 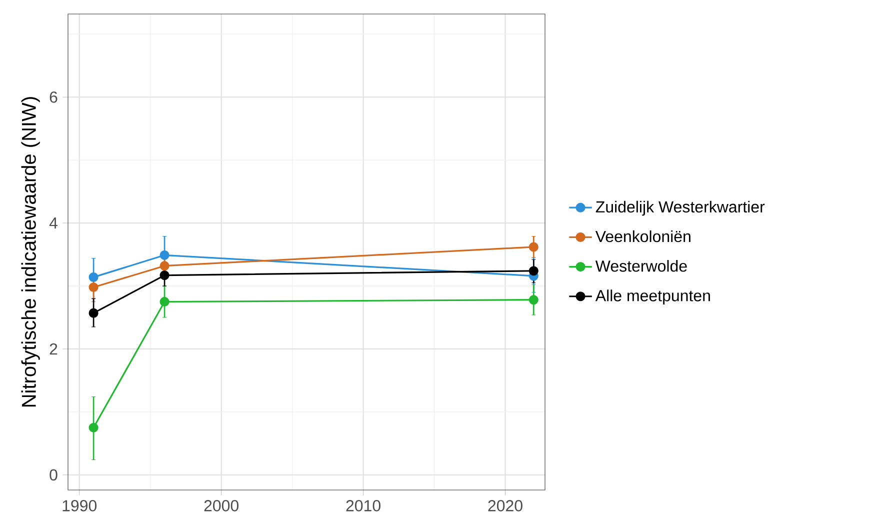 I want to click on legend-label: Westerwolde, so click(x=641, y=266).